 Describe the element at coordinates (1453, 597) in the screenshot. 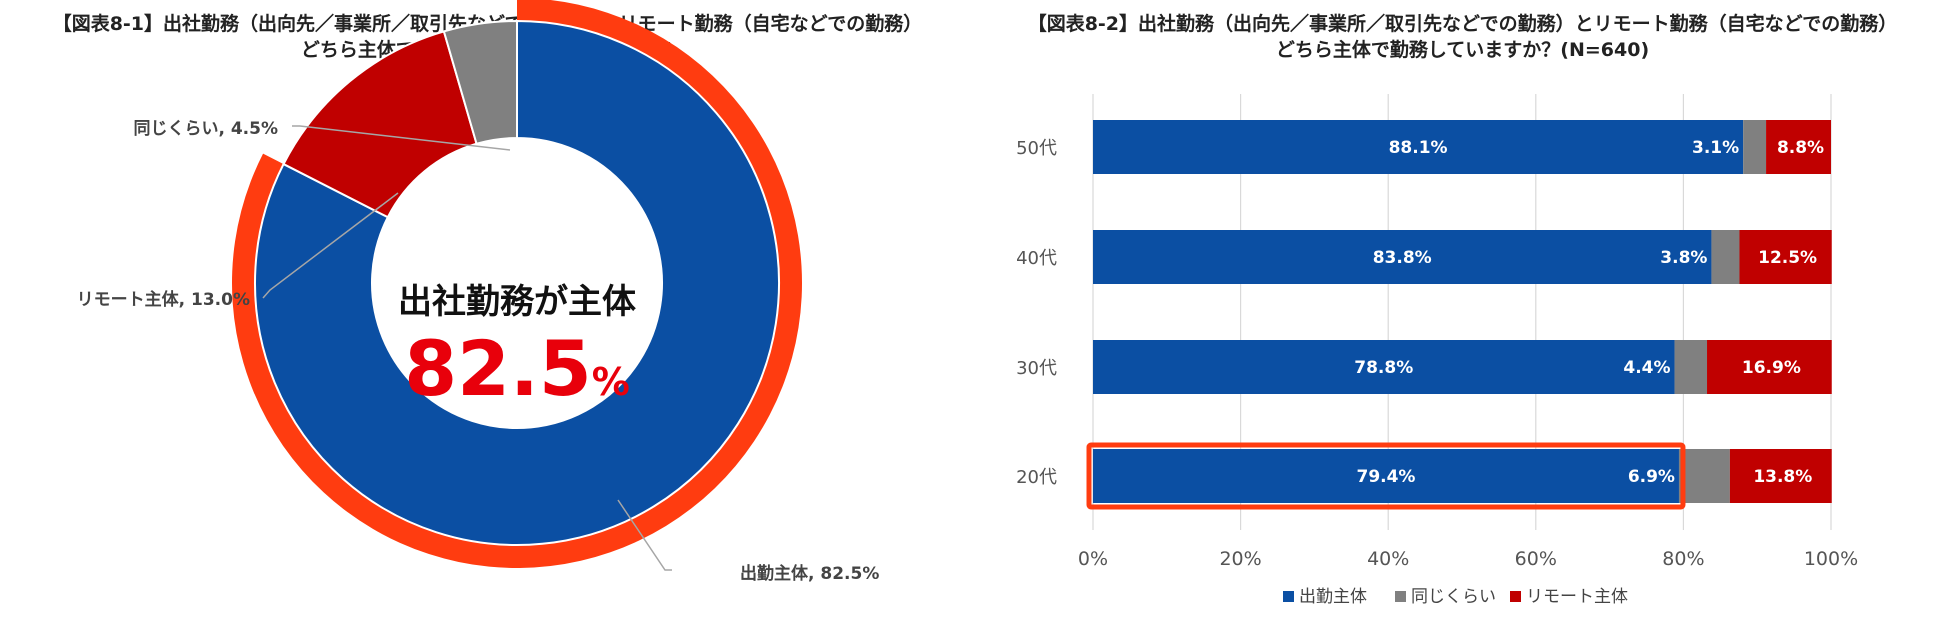

I see `legend-label: 同じくらい` at that location.